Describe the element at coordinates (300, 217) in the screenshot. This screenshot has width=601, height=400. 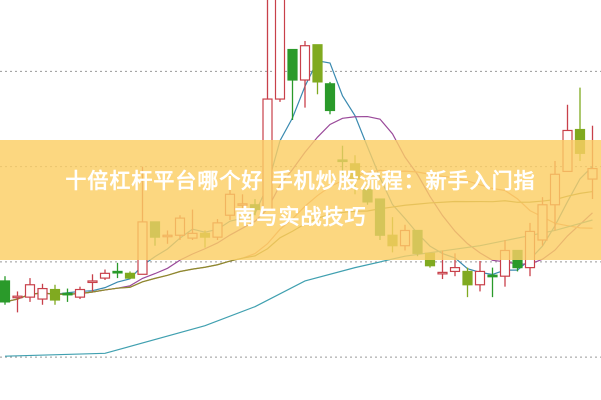
I see `title-line-2: 南与实战技巧` at that location.